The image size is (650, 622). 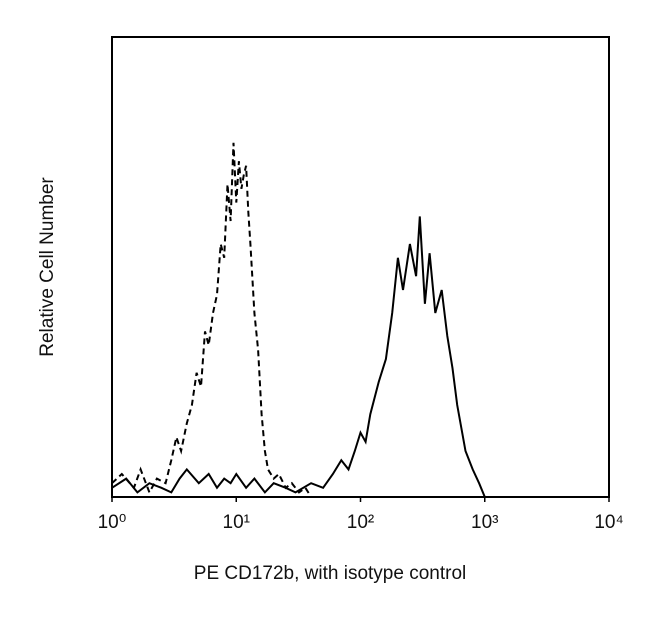 I want to click on y-axis-label: Relative Cell Number, so click(x=47, y=267).